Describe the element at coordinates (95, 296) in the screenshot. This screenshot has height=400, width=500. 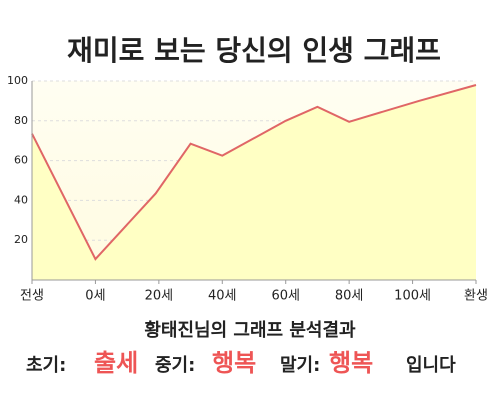
I see `x-tick-label: 0세` at that location.